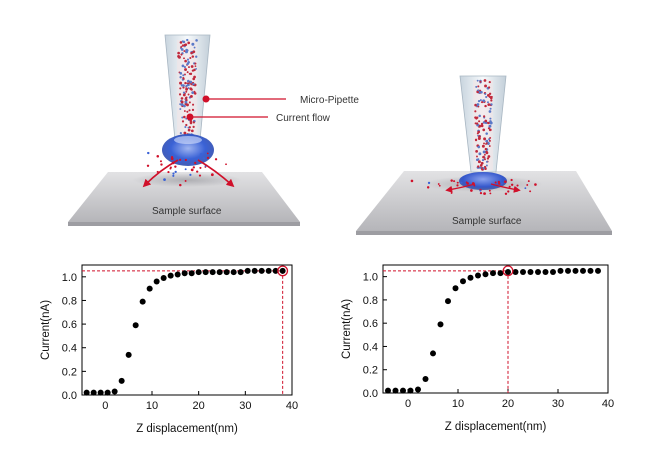 The height and width of the screenshot is (452, 653). I want to click on current-callout: Current flow, so click(258, 118).